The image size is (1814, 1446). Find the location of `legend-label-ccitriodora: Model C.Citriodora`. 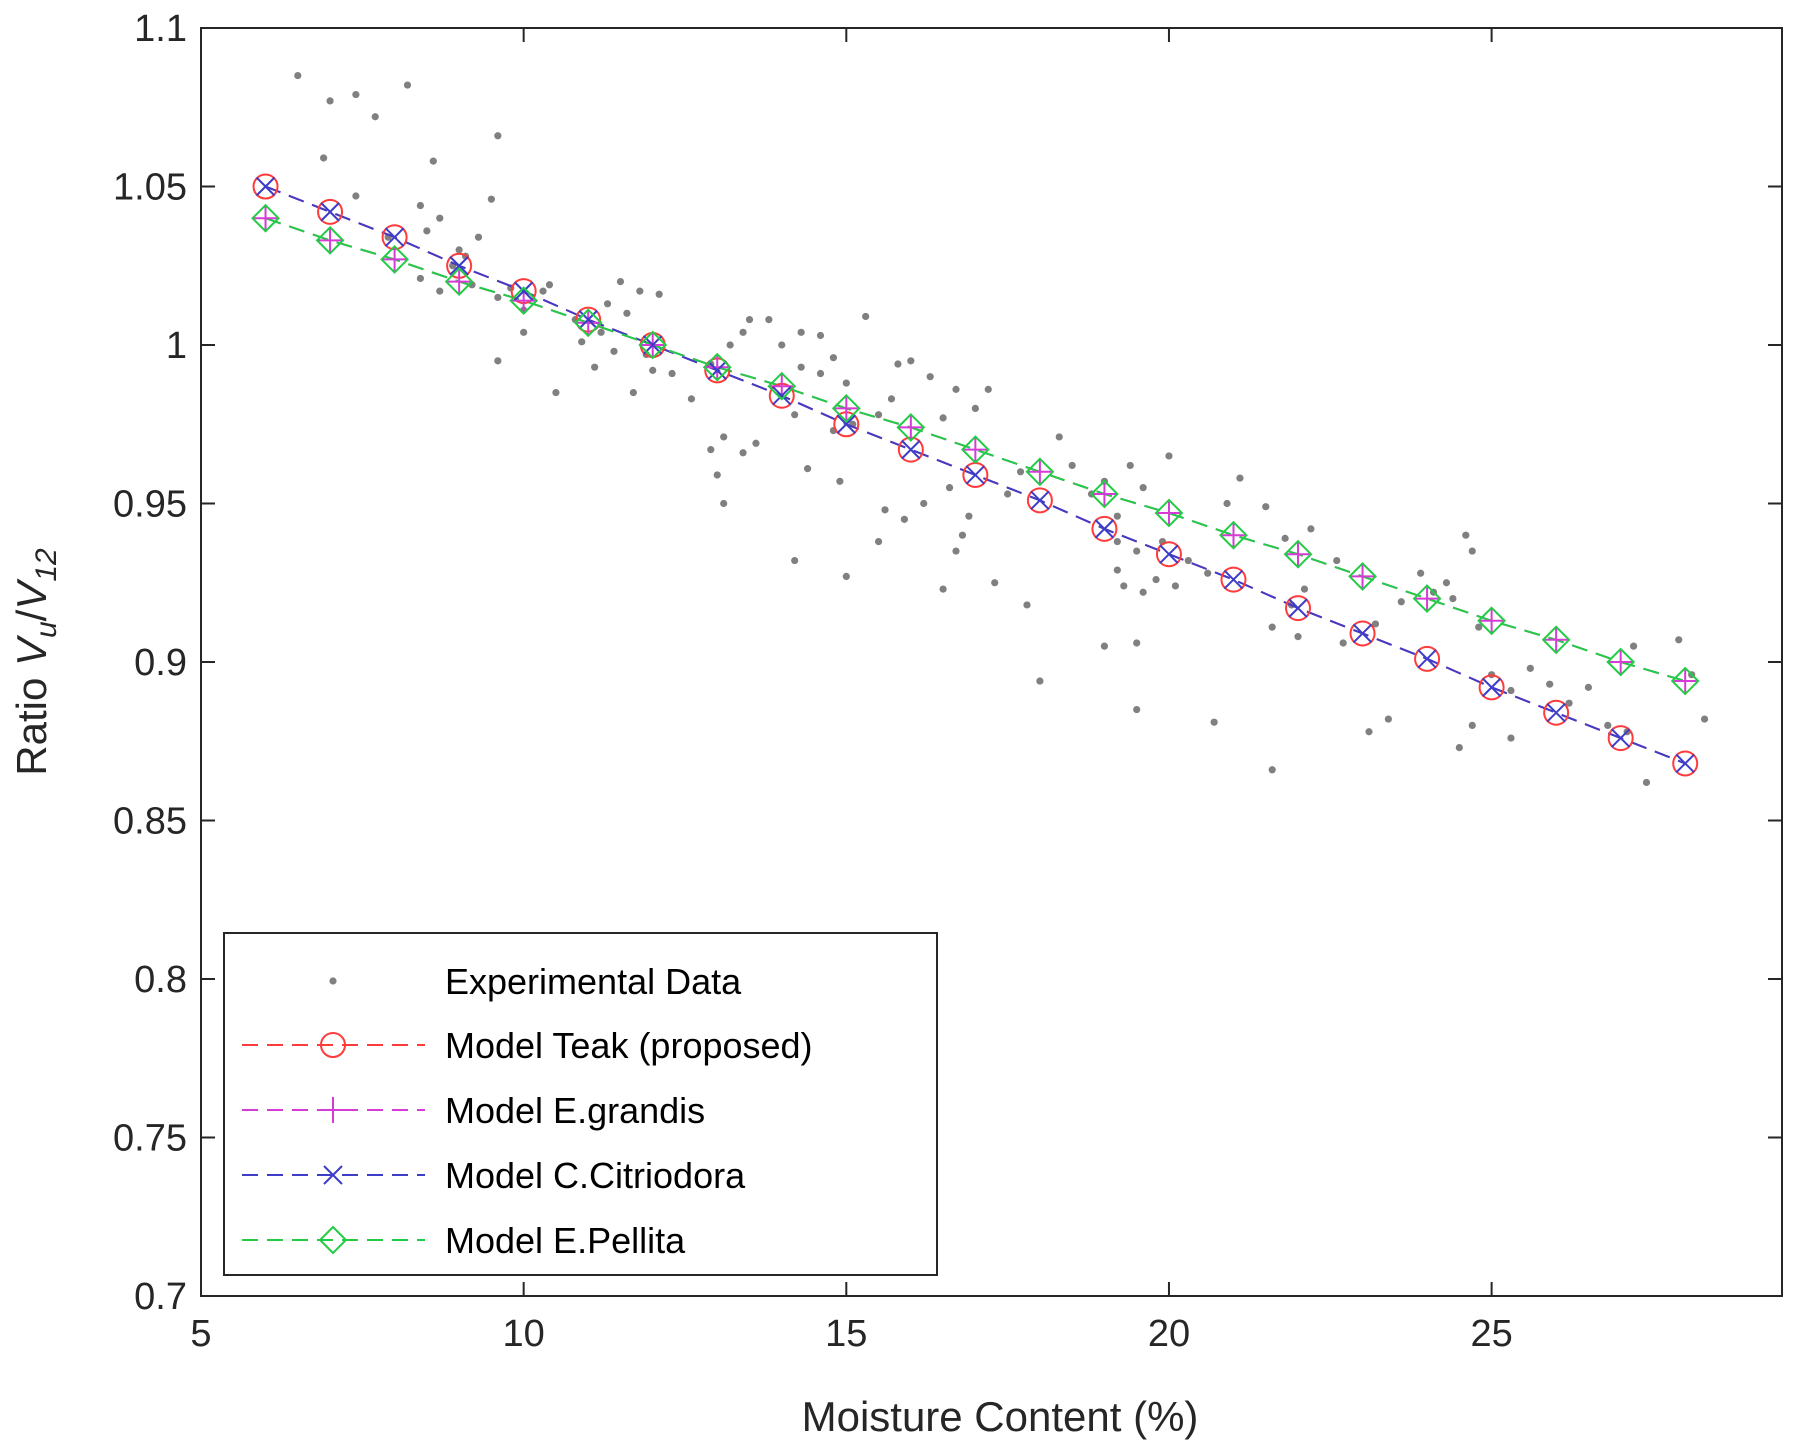

legend-label-ccitriodora: Model C.Citriodora is located at coordinates (595, 1175).